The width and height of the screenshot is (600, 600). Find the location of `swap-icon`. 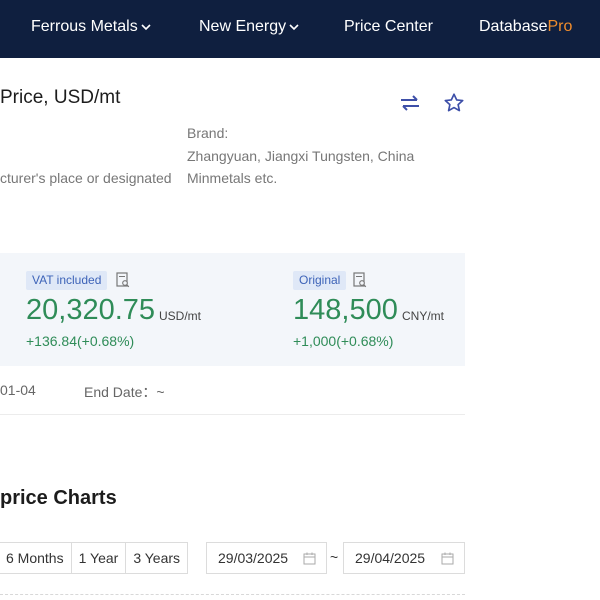

swap-icon is located at coordinates (410, 103).